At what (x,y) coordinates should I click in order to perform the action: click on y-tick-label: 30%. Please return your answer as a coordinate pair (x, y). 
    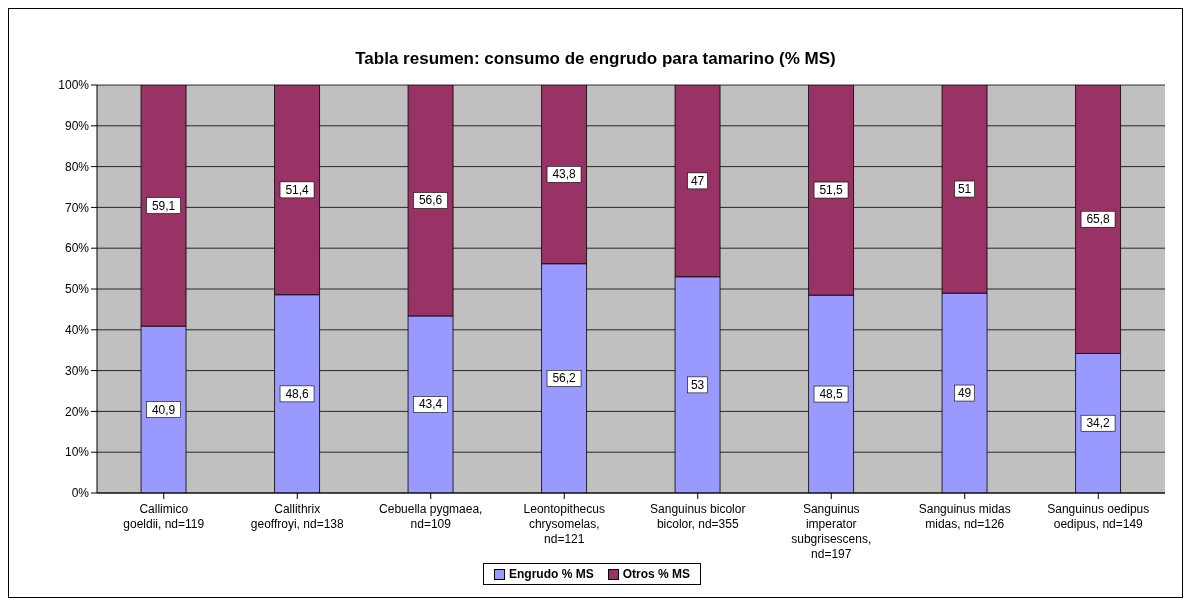
    Looking at the image, I should click on (77, 370).